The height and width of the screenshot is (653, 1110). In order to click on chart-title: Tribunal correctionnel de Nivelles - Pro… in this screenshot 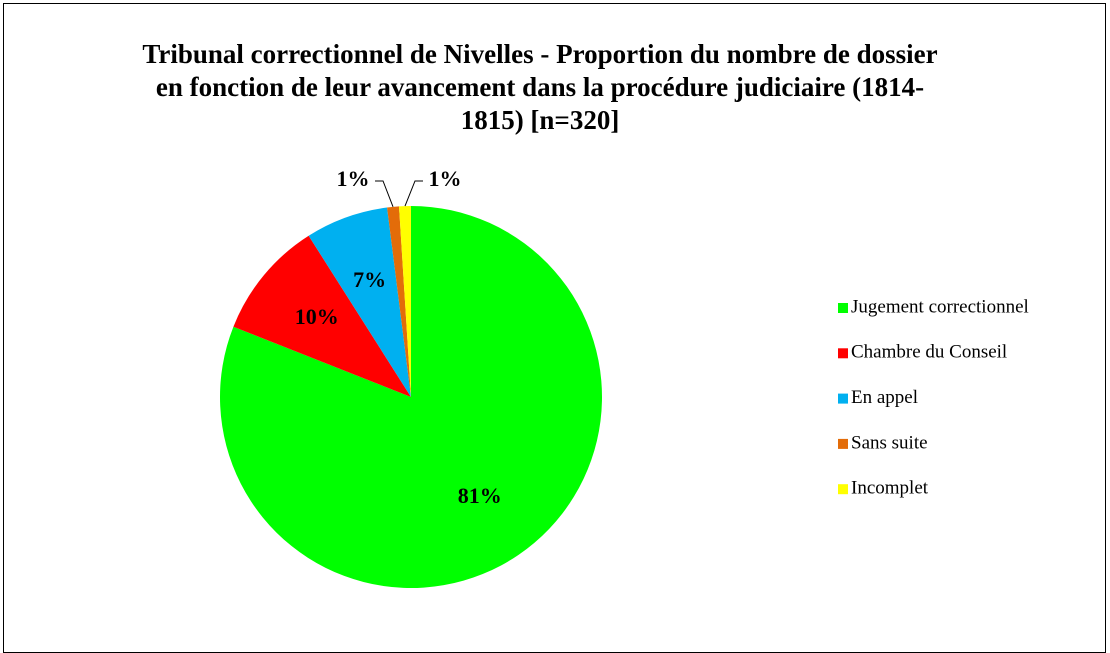, I will do `click(540, 87)`.